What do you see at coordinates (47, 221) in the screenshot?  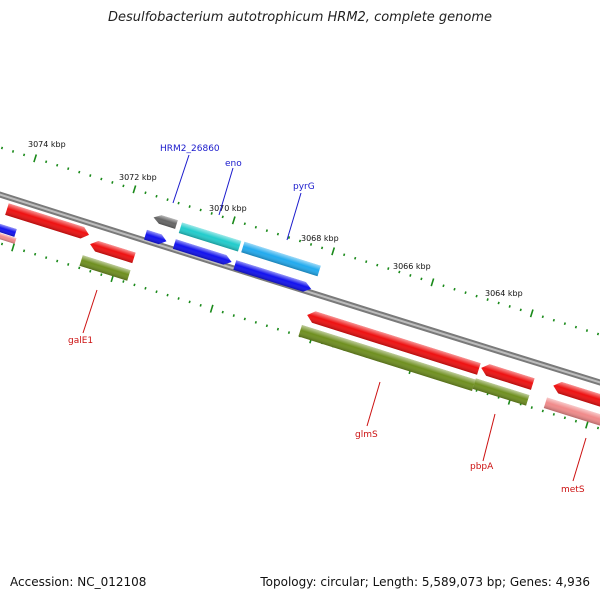 I see `gene-feature-red-left` at bounding box center [47, 221].